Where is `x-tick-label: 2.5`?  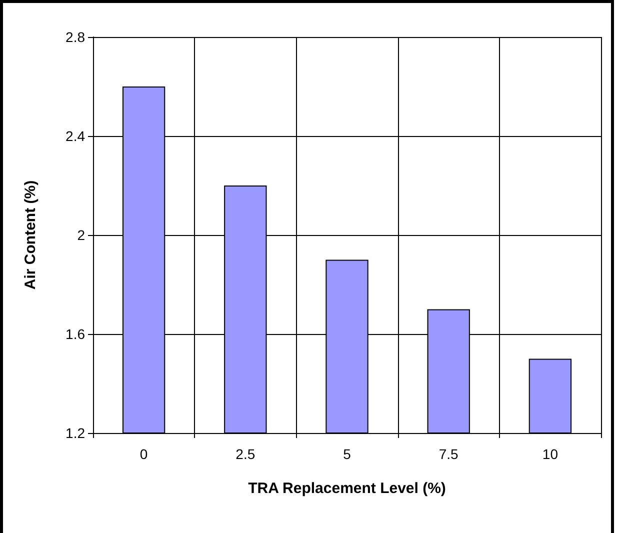
x-tick-label: 2.5 is located at coordinates (246, 454).